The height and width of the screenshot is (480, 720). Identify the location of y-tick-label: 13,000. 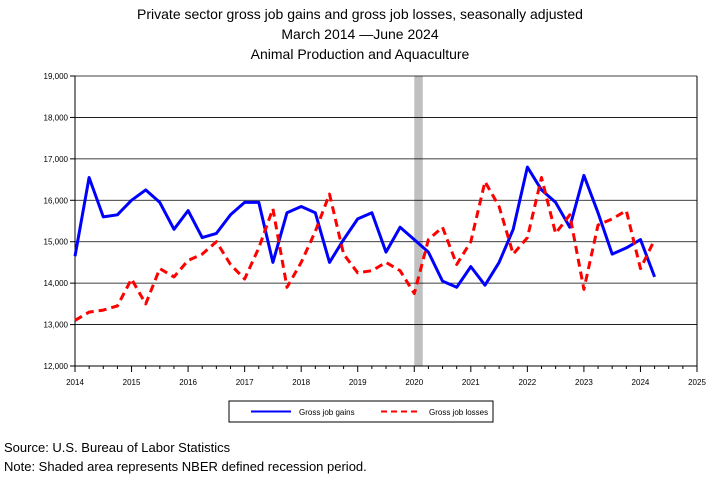
(56, 325).